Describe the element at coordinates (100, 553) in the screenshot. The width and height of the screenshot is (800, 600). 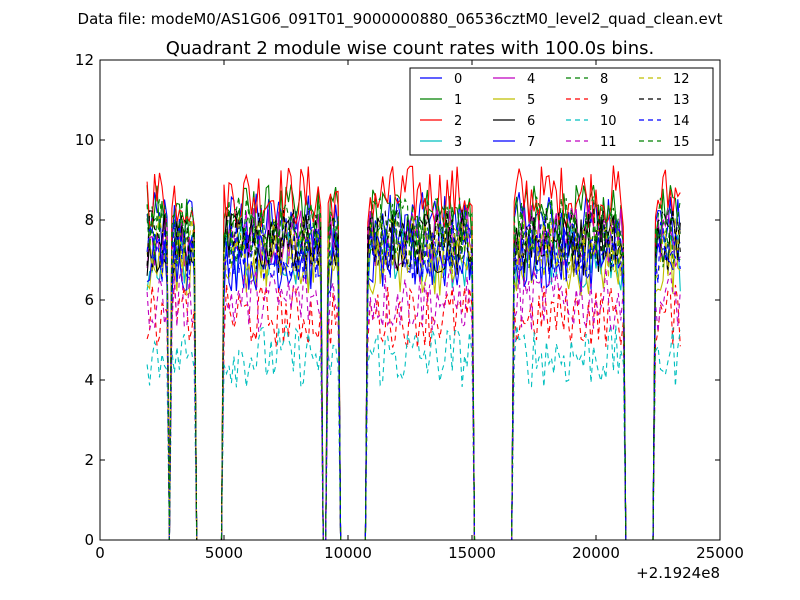
I see `x-tick-label: 0` at that location.